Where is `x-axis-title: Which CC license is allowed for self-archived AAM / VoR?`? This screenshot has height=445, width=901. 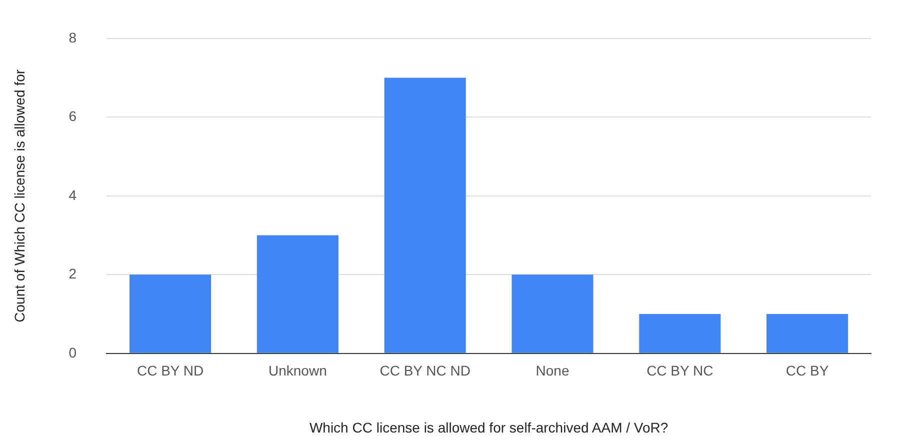
x-axis-title: Which CC license is allowed for self-archived AAM / VoR? is located at coordinates (488, 427).